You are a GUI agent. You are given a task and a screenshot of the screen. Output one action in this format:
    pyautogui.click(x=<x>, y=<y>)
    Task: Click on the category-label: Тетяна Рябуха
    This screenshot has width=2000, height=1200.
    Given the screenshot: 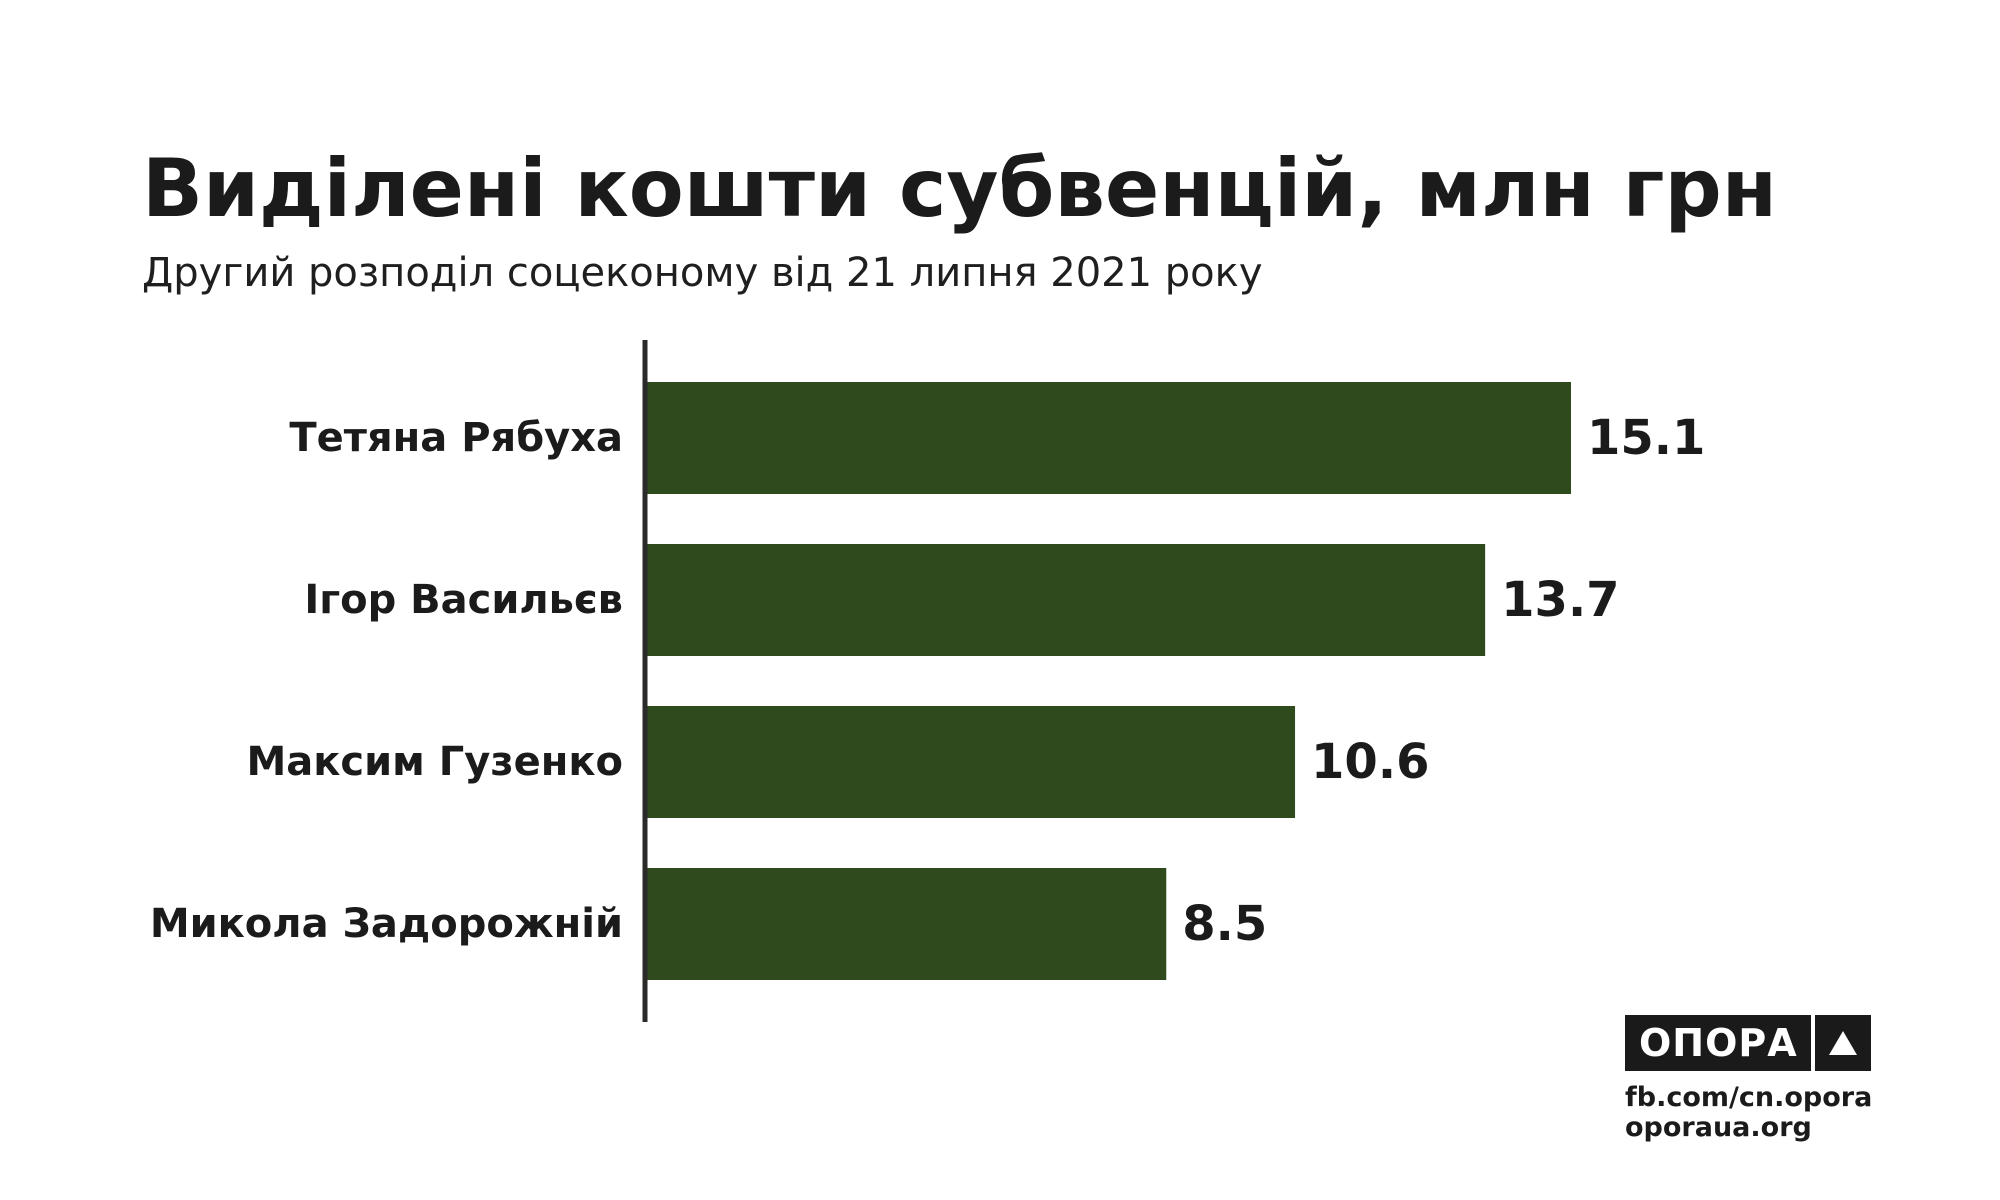 What is the action you would take?
    pyautogui.click(x=456, y=438)
    